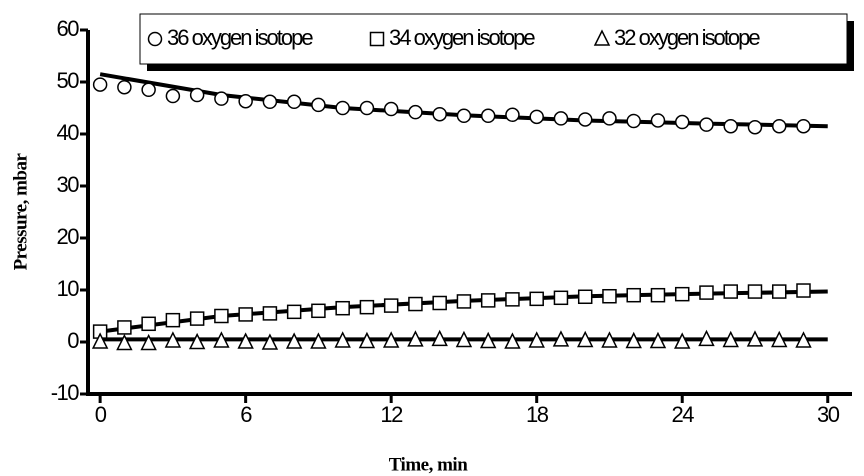 The height and width of the screenshot is (476, 864). What do you see at coordinates (687, 37) in the screenshot?
I see `legend-label: 32 oxygen isotope` at bounding box center [687, 37].